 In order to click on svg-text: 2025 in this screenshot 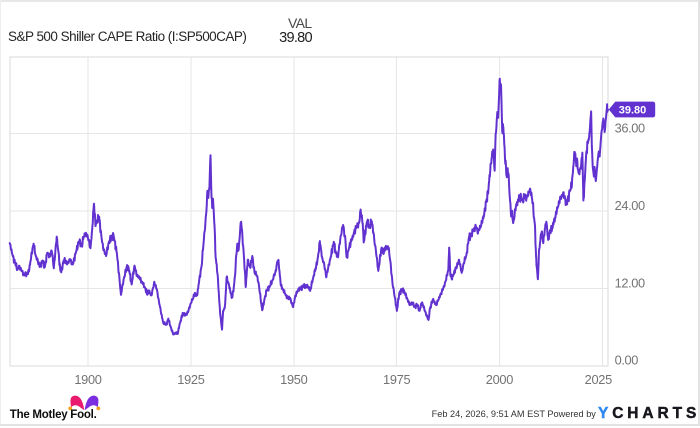, I will do `click(598, 379)`.